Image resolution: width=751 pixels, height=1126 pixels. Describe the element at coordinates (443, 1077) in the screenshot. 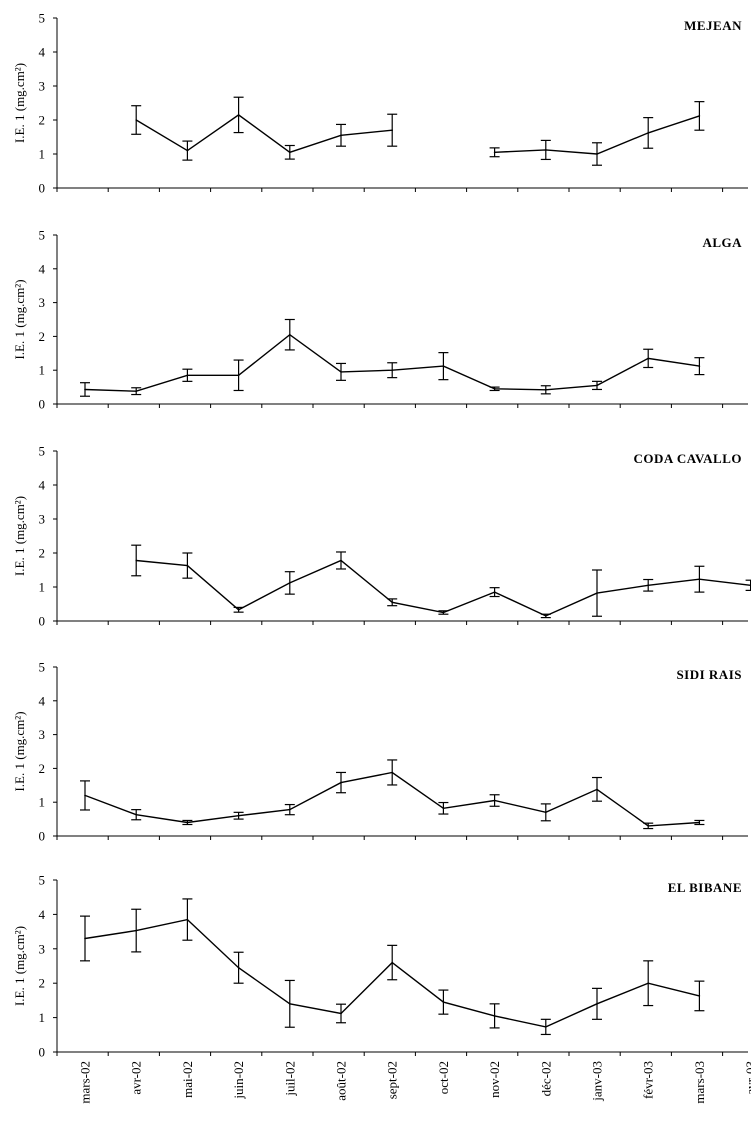

I see `x-tick-label: oct-02` at that location.